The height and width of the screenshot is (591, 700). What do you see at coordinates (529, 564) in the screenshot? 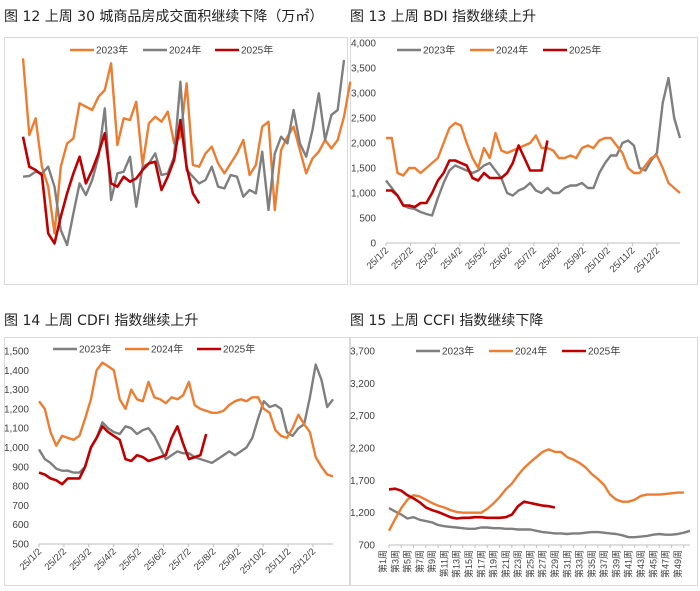
I see `x-tick-label: 第25周` at bounding box center [529, 564].